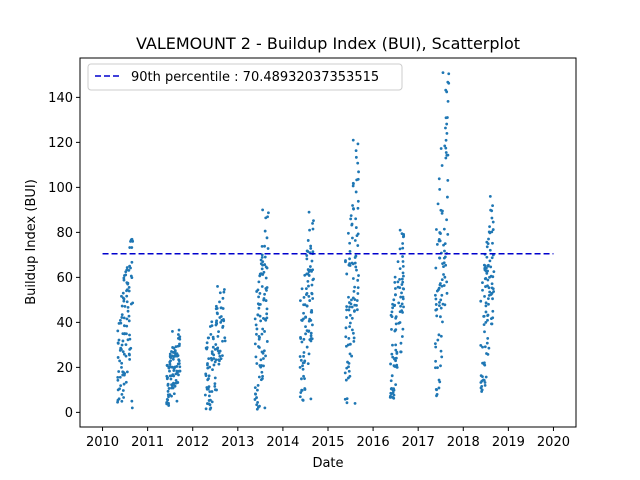 This screenshot has height=480, width=640. I want to click on y-tick-label: 140, so click(60, 98).